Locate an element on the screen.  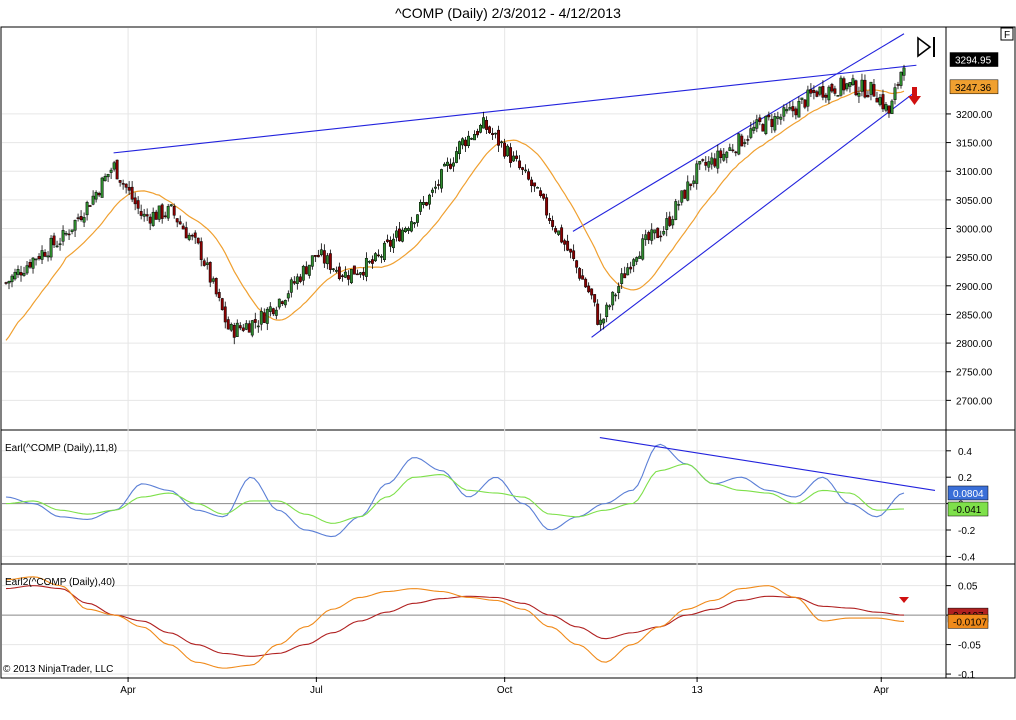
earl2-fast-value-tag: -0.0107 is located at coordinates (970, 622).